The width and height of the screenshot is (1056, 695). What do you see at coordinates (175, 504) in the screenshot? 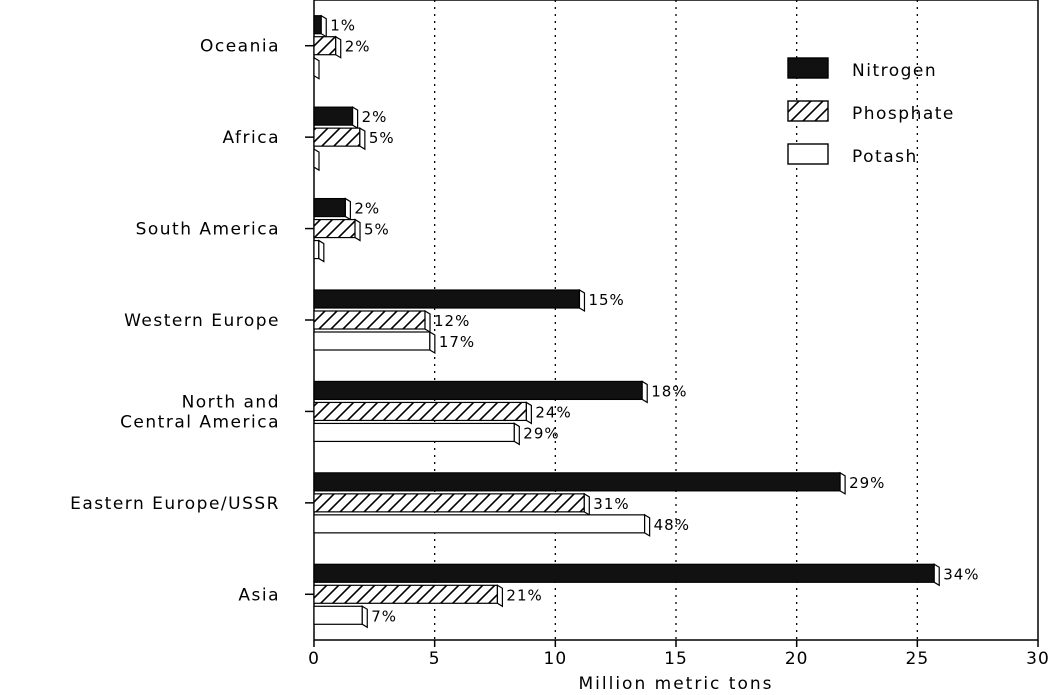
I see `category-label: Eastern Europe/USSR` at bounding box center [175, 504].